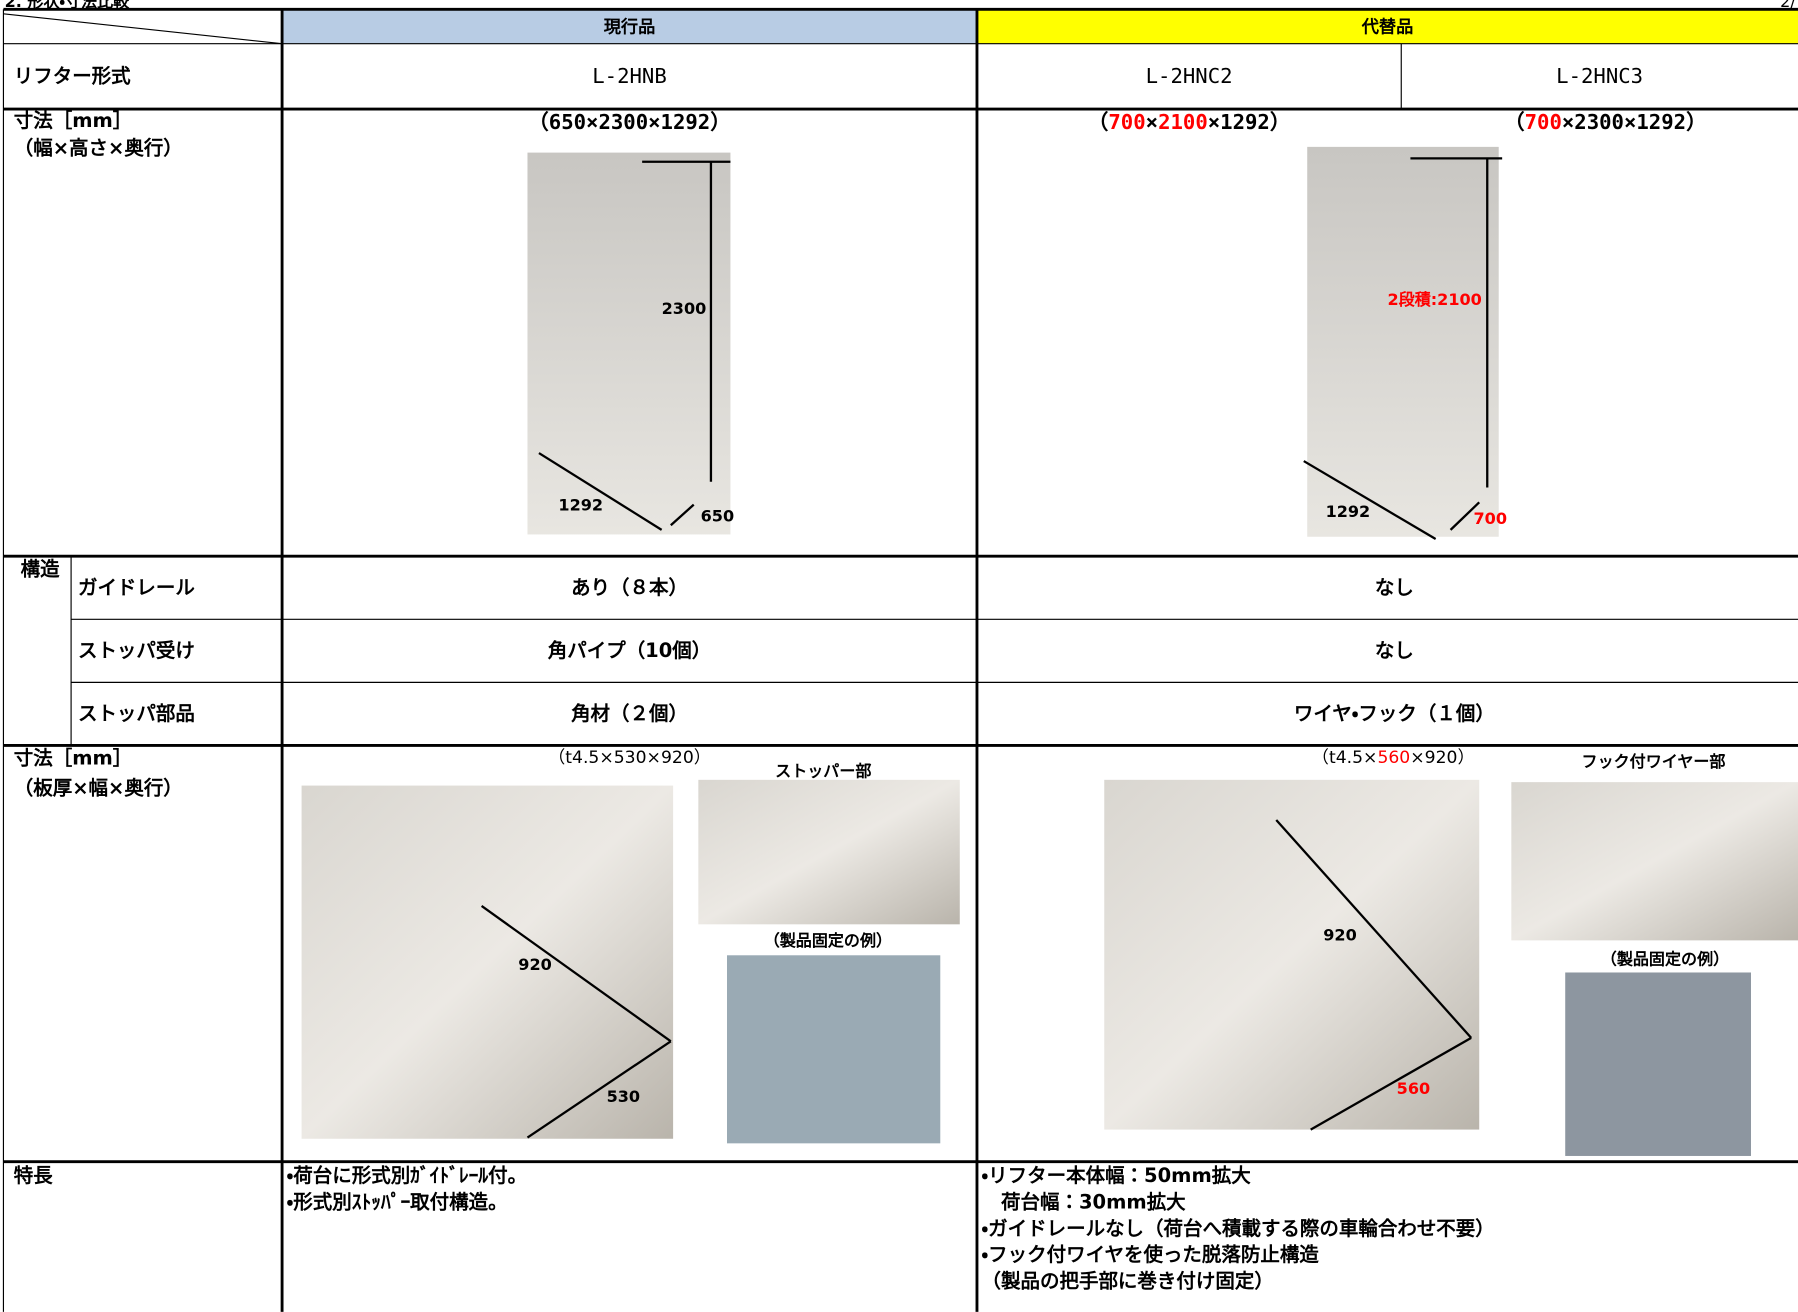 This screenshot has height=1312, width=1798. Describe the element at coordinates (136, 650) in the screenshot. I see `row-label: ストッパ受け` at that location.